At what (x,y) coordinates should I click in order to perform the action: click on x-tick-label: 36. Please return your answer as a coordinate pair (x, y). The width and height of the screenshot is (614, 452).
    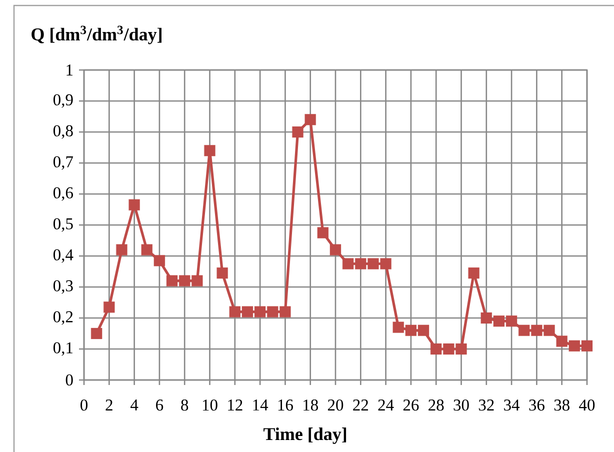
    Looking at the image, I should click on (536, 405).